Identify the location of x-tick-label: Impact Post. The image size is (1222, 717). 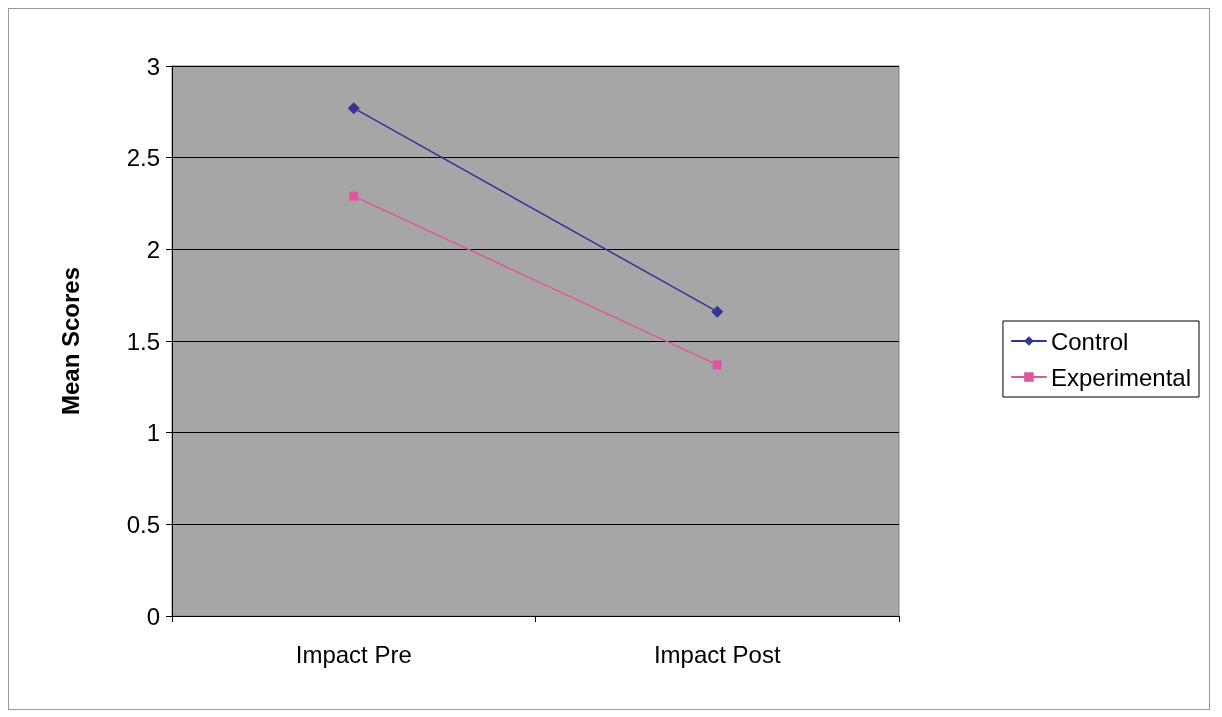
(717, 654).